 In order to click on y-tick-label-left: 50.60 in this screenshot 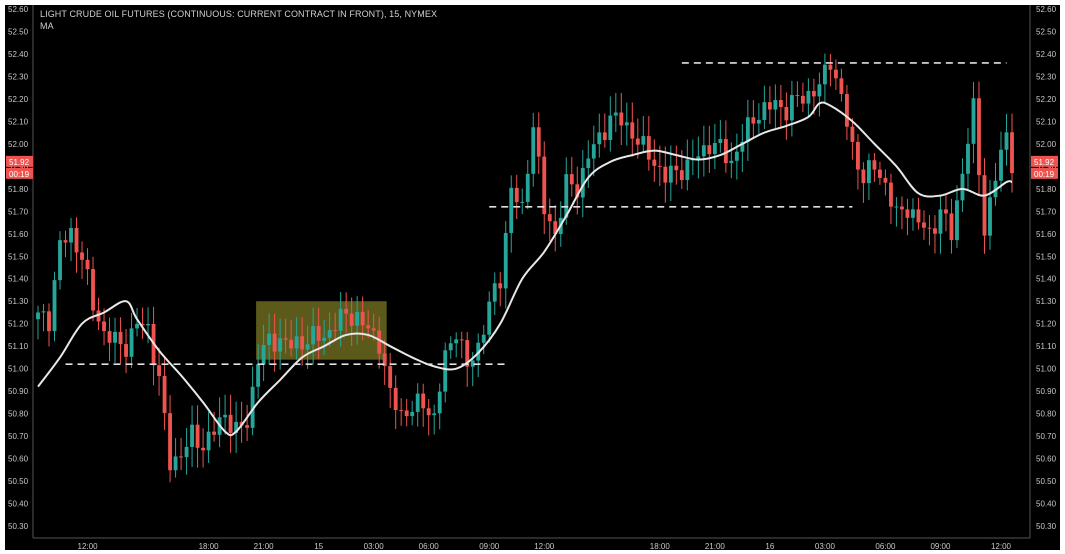, I will do `click(18, 459)`.